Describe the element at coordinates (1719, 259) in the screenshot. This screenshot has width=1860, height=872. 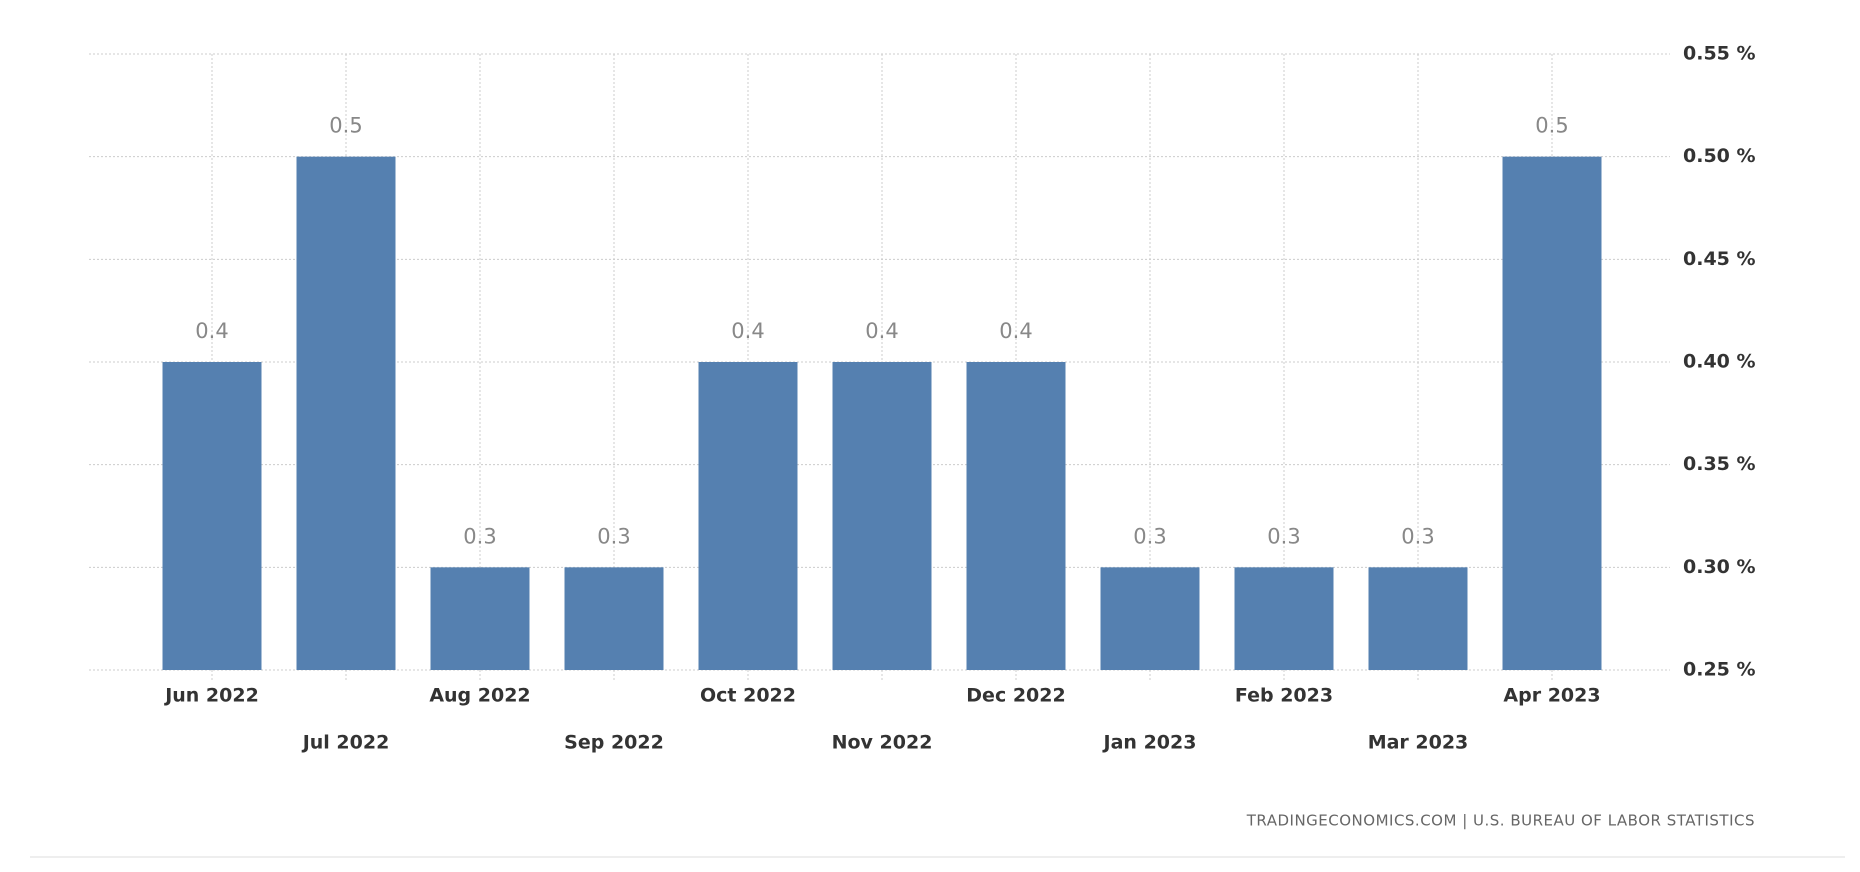
I see `y-tick-label: 0.45 %` at that location.